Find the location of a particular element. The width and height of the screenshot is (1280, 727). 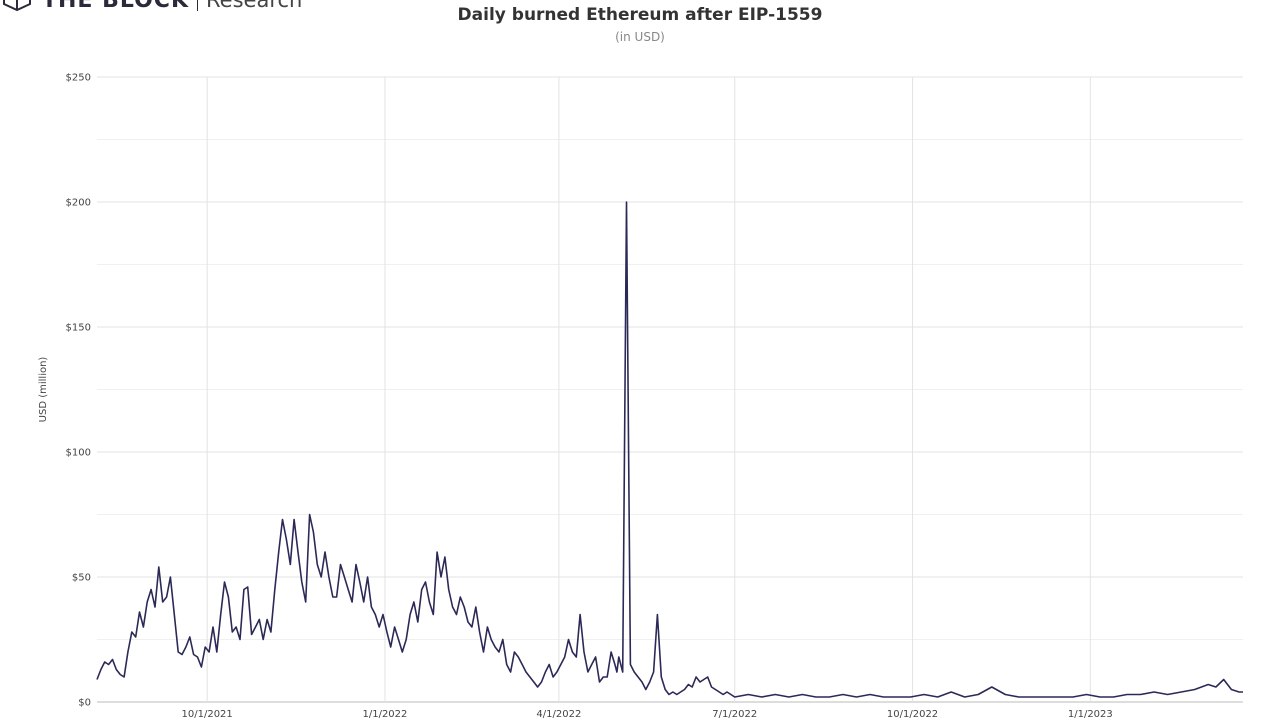

brand-logo: THE BLOCK Research is located at coordinates (151, 6).